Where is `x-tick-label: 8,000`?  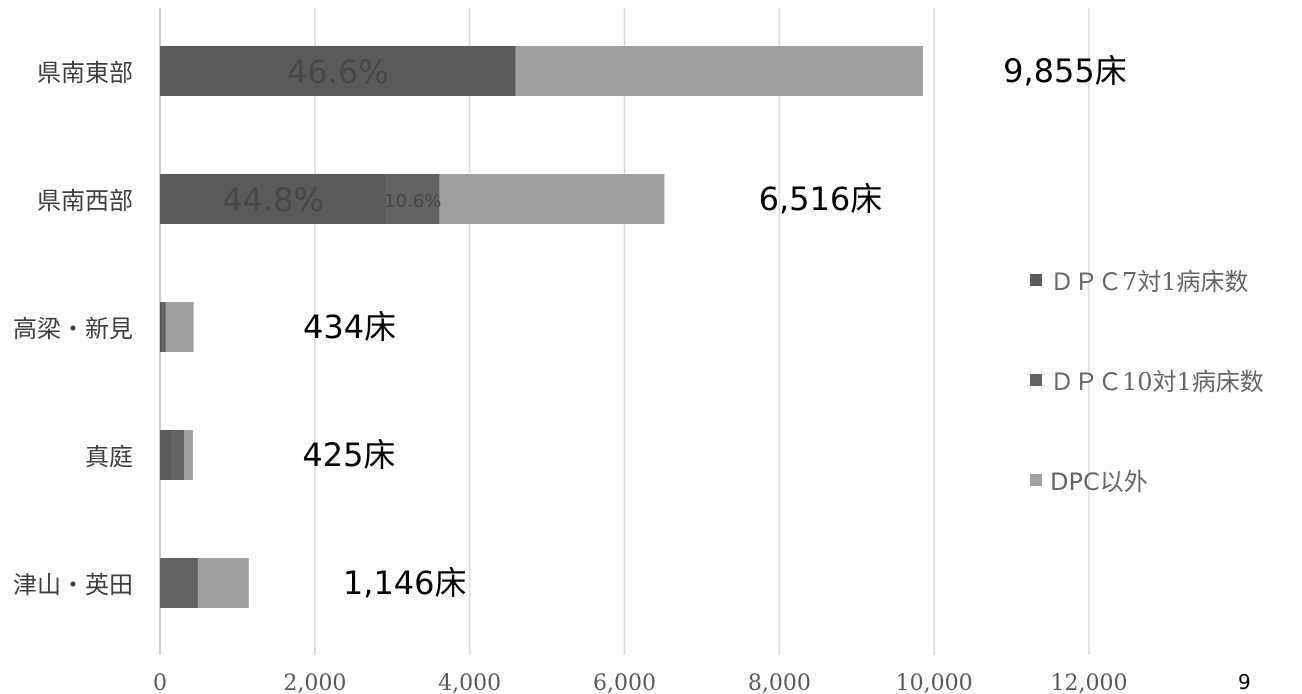
x-tick-label: 8,000 is located at coordinates (779, 682).